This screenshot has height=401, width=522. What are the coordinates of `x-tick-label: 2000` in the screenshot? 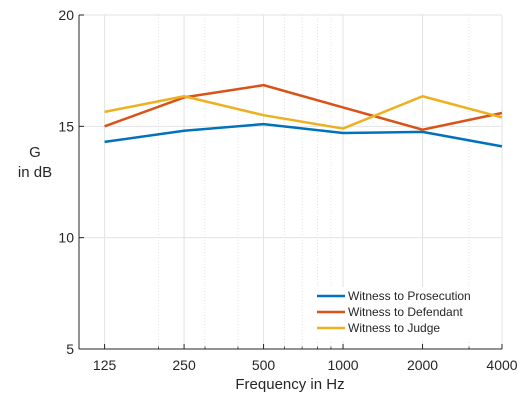 It's located at (422, 365).